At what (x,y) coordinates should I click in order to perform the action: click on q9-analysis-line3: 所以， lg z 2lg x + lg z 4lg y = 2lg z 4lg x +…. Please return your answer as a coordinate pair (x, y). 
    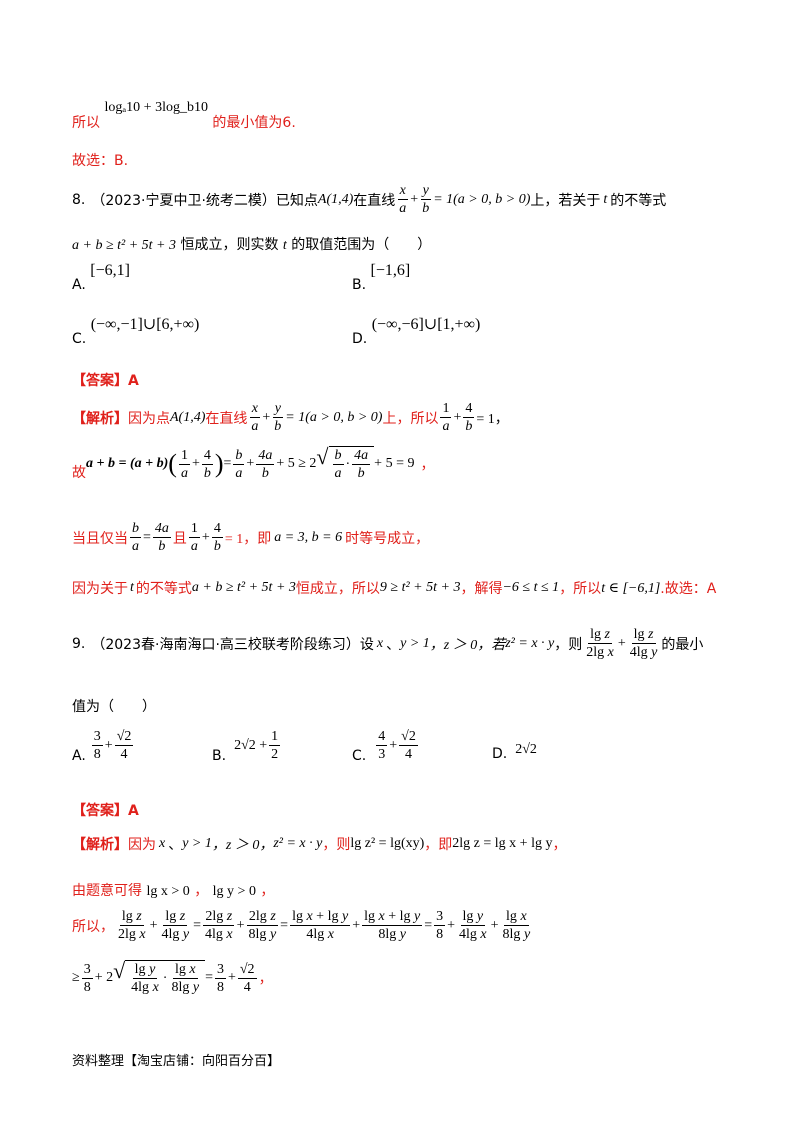
    Looking at the image, I should click on (301, 925).